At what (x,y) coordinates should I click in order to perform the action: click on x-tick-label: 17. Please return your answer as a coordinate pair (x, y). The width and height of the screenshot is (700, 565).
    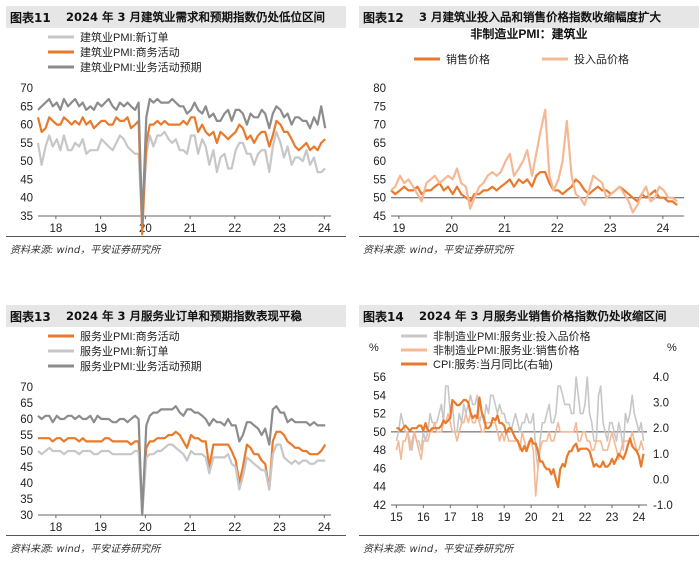
    Looking at the image, I should click on (450, 518).